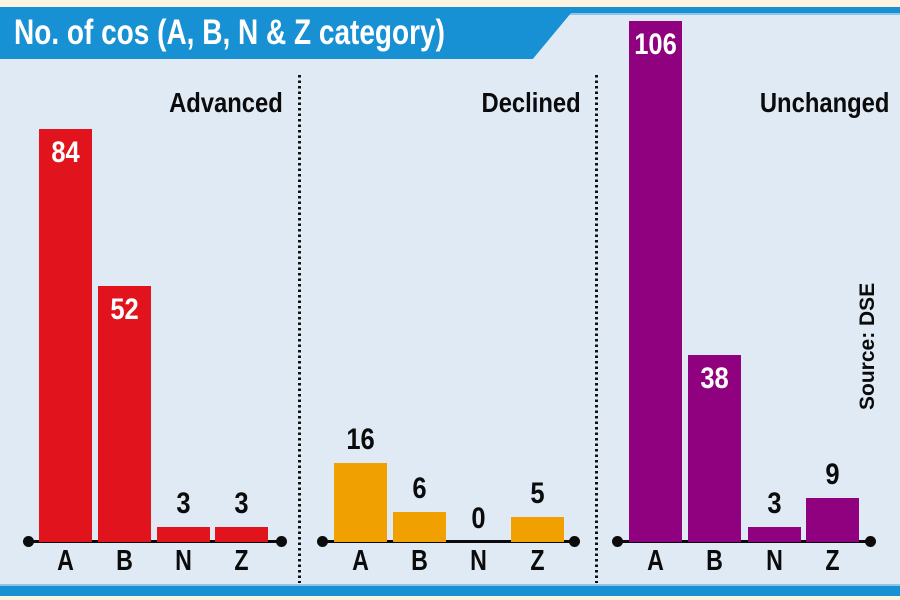  Describe the element at coordinates (537, 561) in the screenshot. I see `category-label-declined-Z: Z` at that location.